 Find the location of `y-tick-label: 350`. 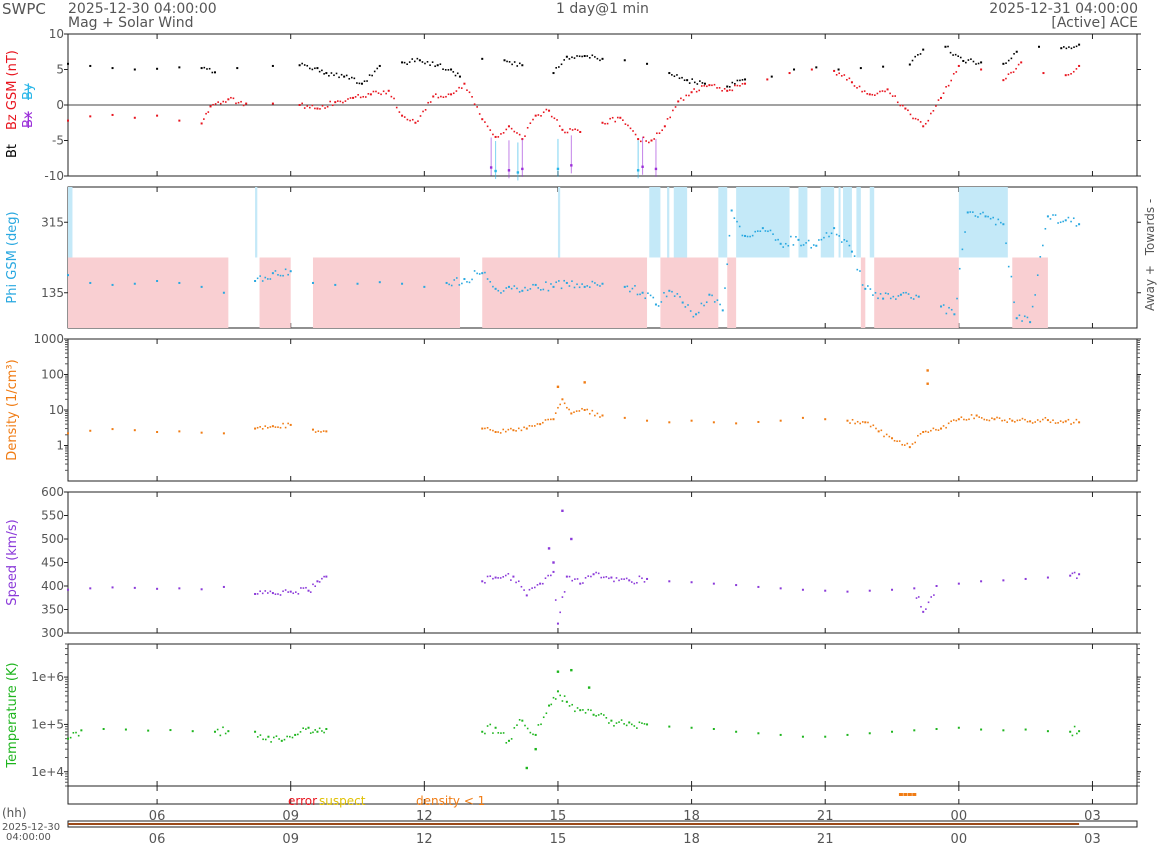

y-tick-label: 350 is located at coordinates (52, 610).